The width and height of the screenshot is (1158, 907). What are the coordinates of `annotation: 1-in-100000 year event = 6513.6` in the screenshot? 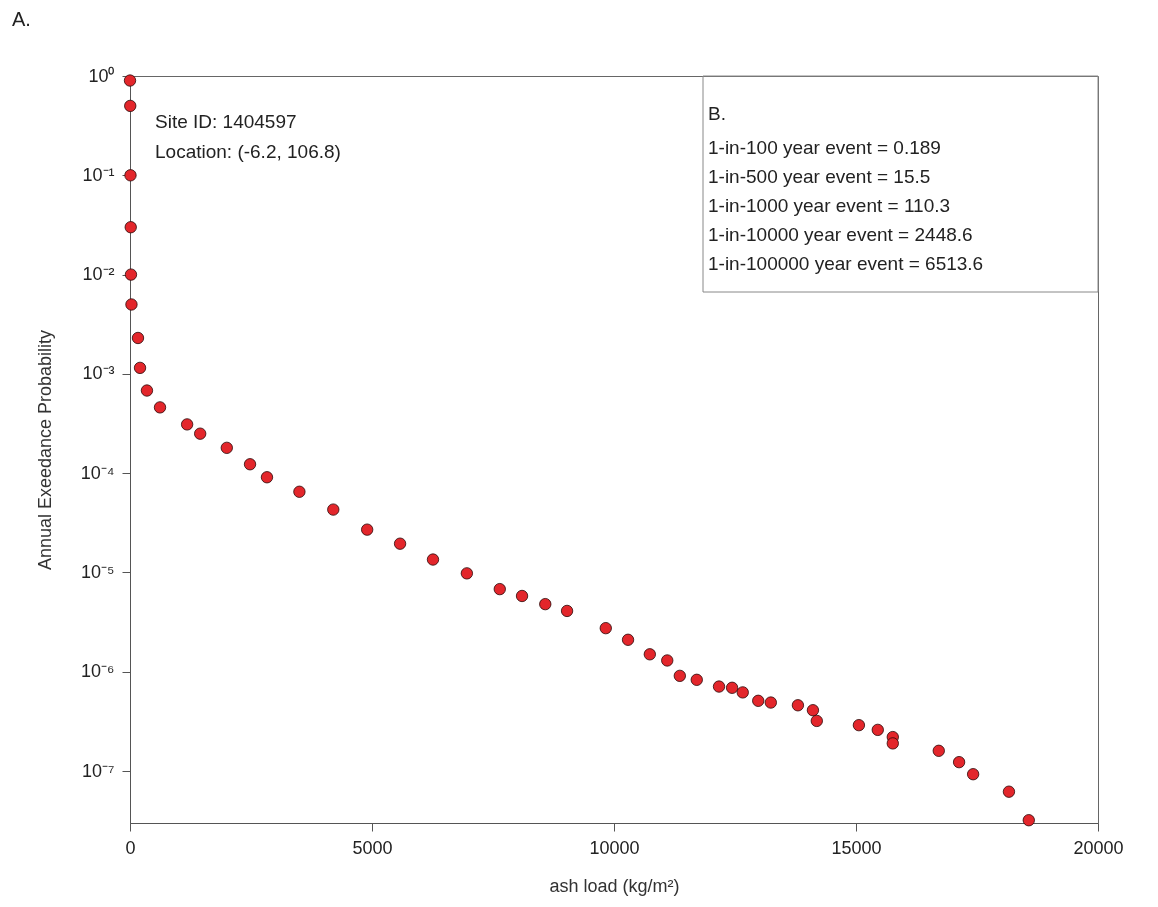 It's located at (846, 263).